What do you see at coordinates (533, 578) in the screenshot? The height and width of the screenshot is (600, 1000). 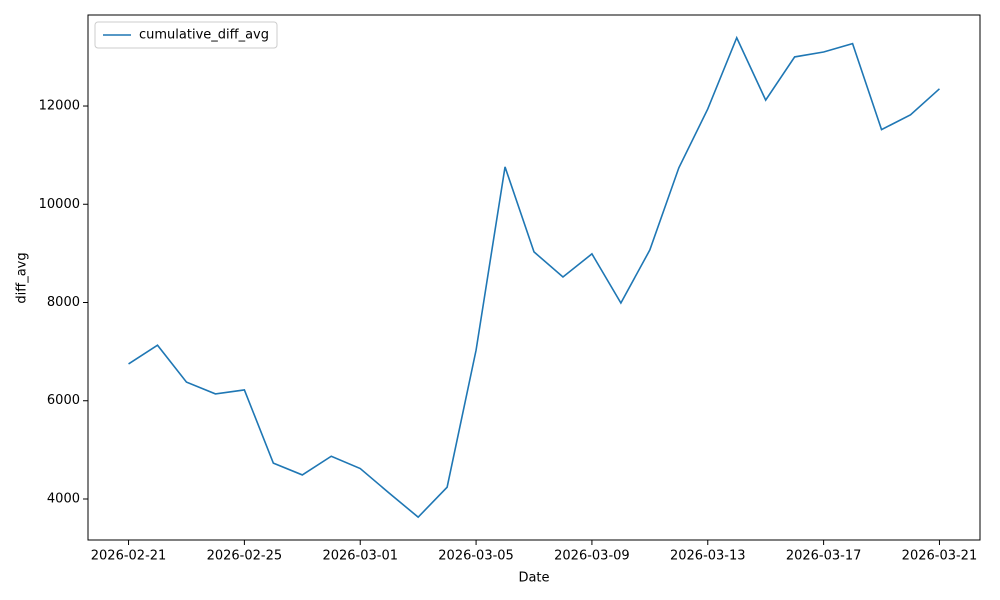 I see `x-axis-label: Date` at bounding box center [533, 578].